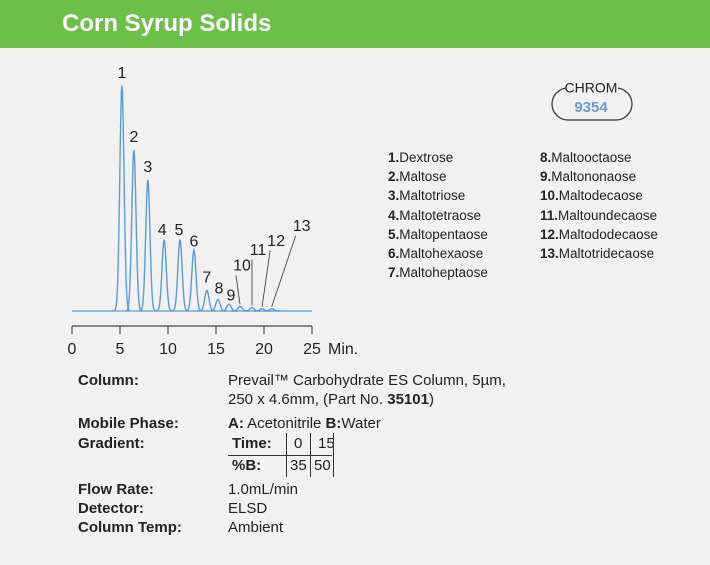 The image size is (710, 565). I want to click on peak-label: 10, so click(242, 266).